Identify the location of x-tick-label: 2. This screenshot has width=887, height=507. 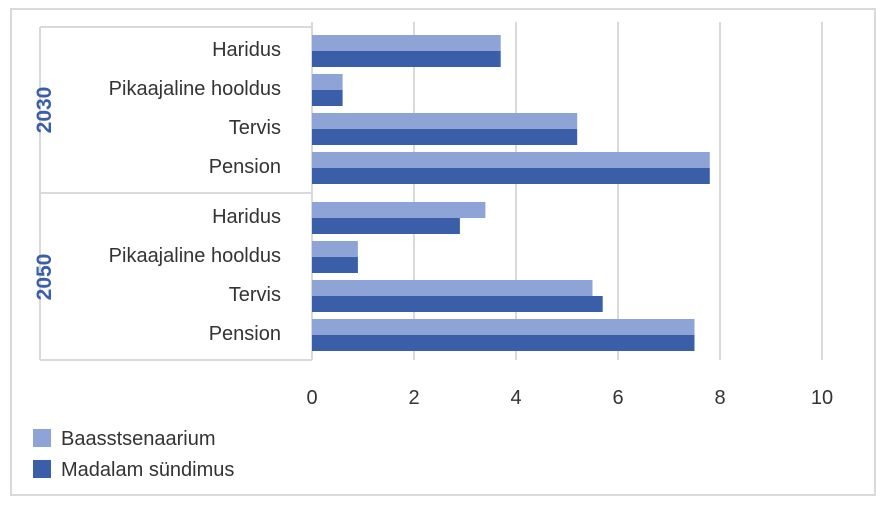
(413, 398).